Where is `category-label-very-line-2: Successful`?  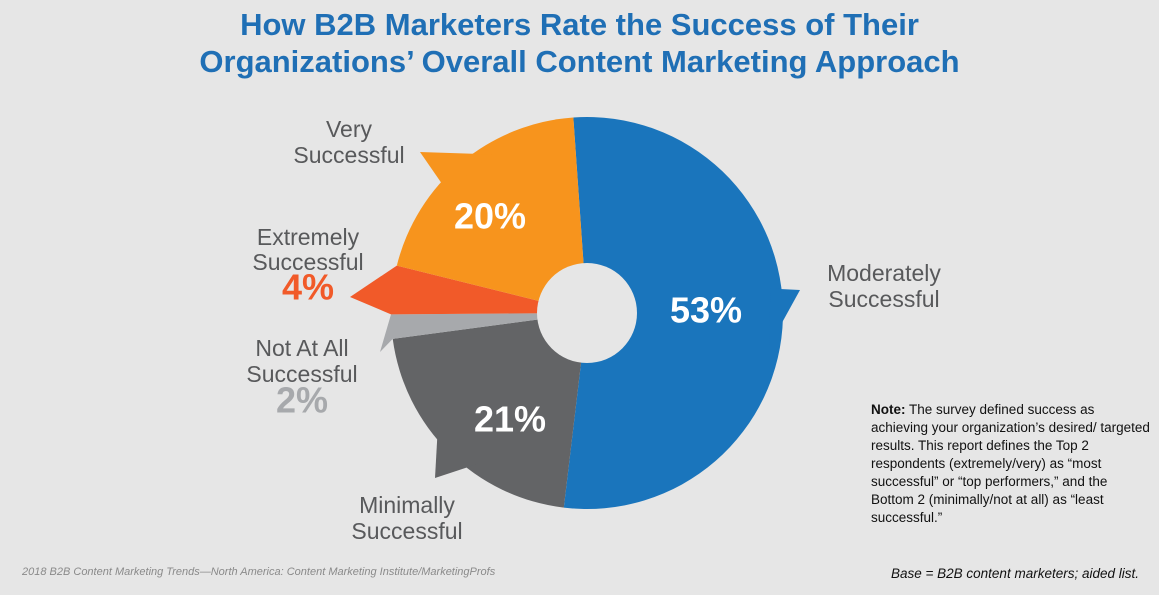 category-label-very-line-2: Successful is located at coordinates (348, 155).